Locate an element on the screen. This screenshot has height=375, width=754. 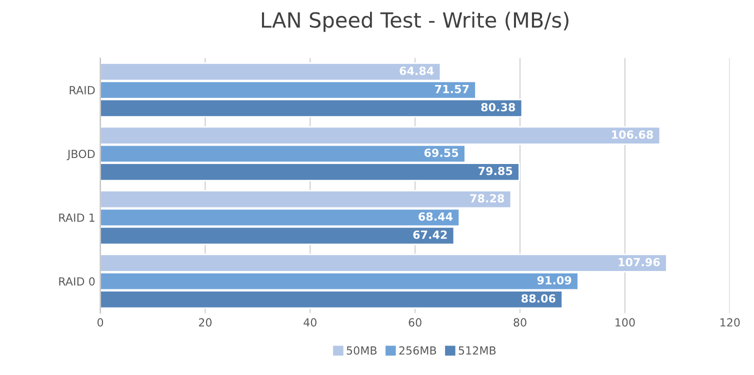
data-label: 78.28 is located at coordinates (487, 198).